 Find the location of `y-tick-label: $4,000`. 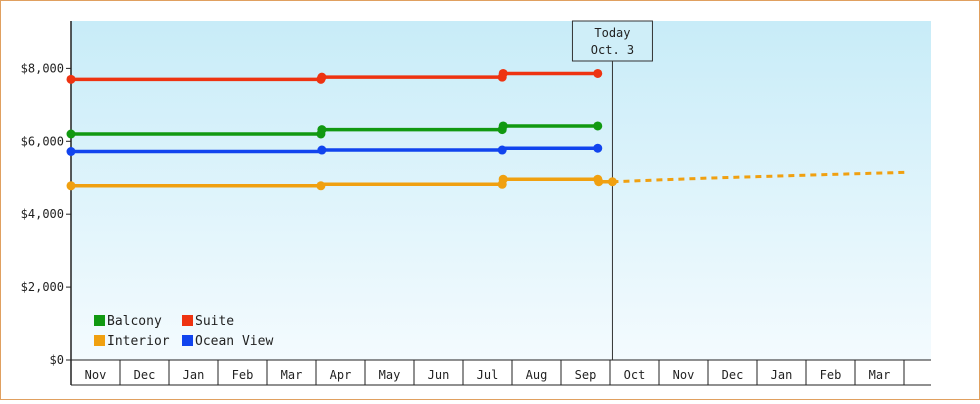

y-tick-label: $4,000 is located at coordinates (42, 214).